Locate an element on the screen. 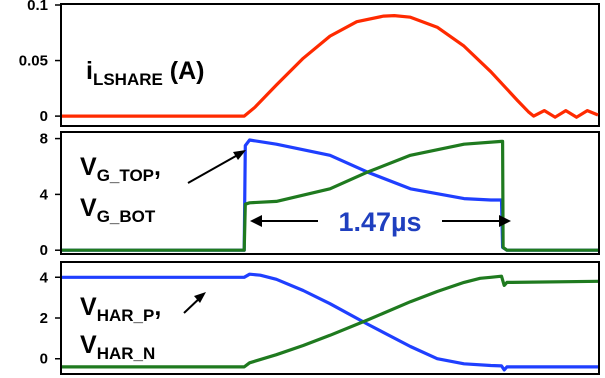  duration-arrowhead-right is located at coordinates (505, 221).